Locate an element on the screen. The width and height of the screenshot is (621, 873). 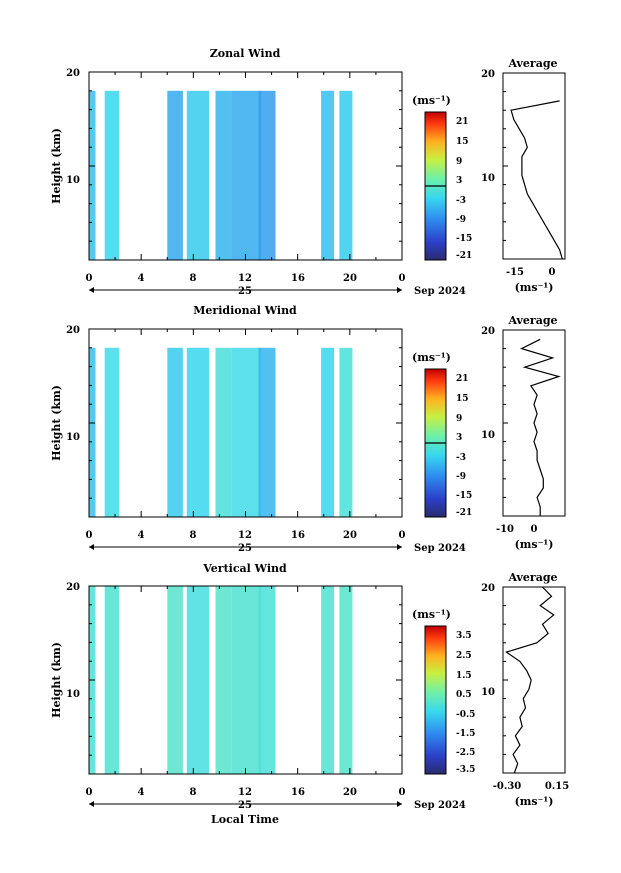
colorbar: (ms⁻¹) 21 15 9 3 -3 -9 -15 -21 is located at coordinates (442, 177).